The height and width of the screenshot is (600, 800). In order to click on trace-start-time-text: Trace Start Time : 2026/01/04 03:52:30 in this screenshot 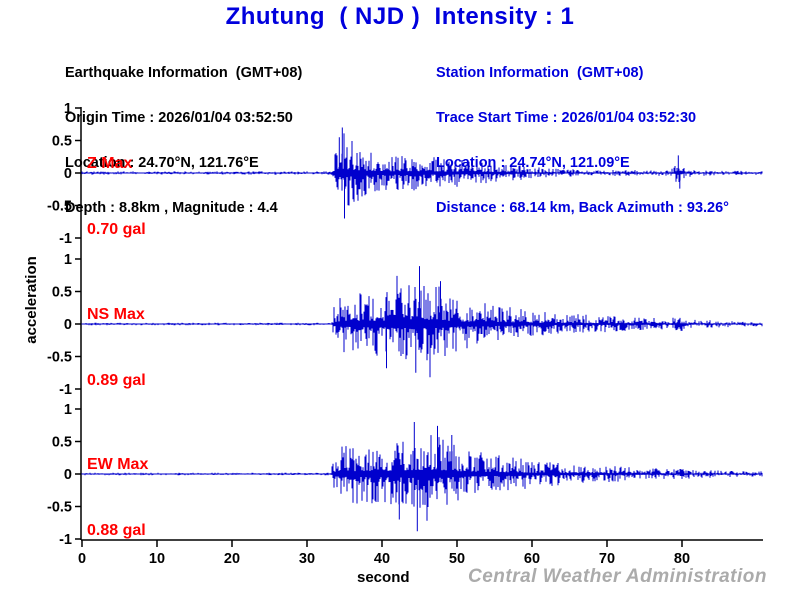, I will do `click(566, 118)`.